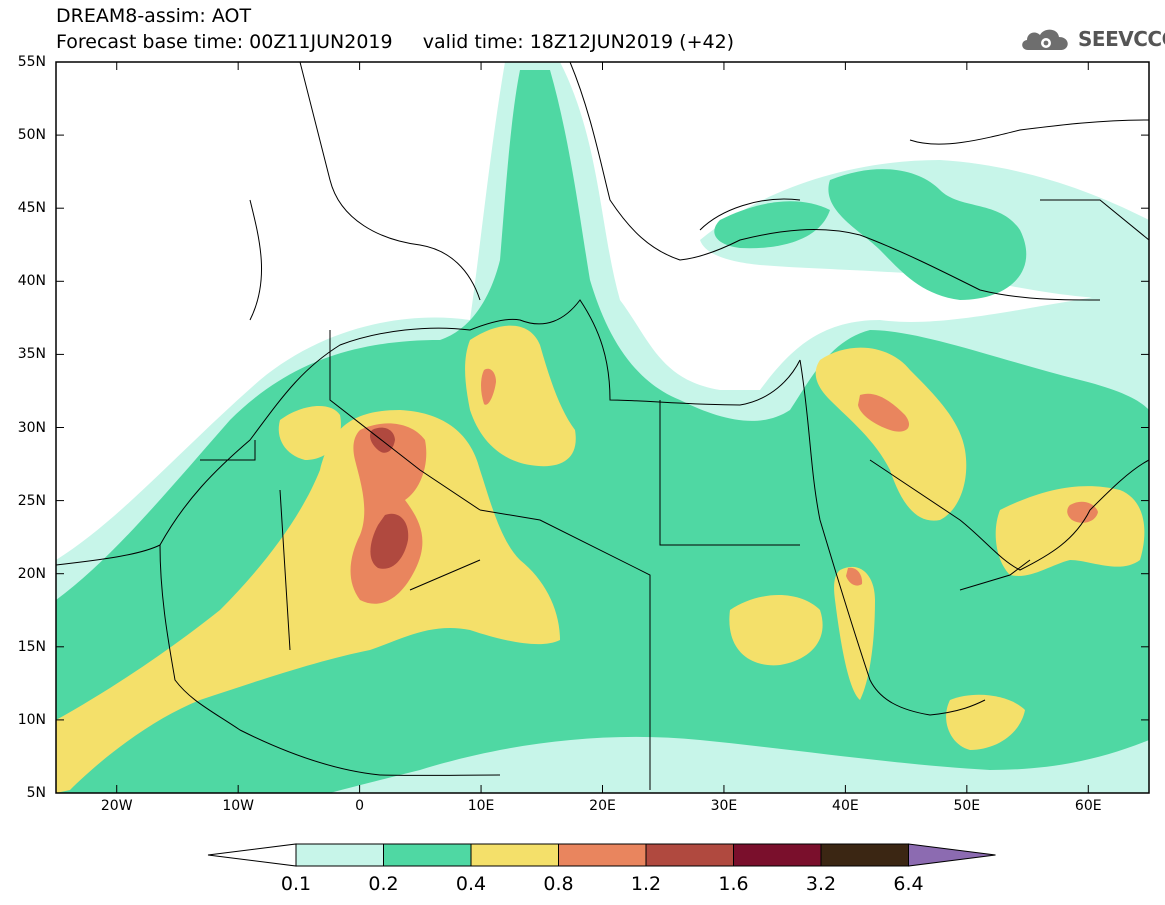 Image resolution: width=1165 pixels, height=905 pixels. What do you see at coordinates (31, 573) in the screenshot?
I see `lat-tick-label: 20N` at bounding box center [31, 573].